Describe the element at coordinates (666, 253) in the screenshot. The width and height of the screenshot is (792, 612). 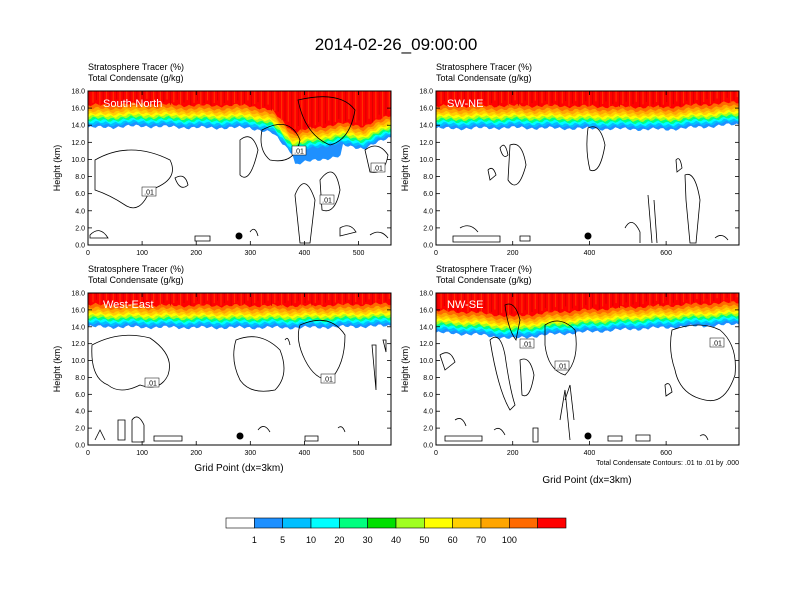
I see `x-tick-label: 600` at that location.